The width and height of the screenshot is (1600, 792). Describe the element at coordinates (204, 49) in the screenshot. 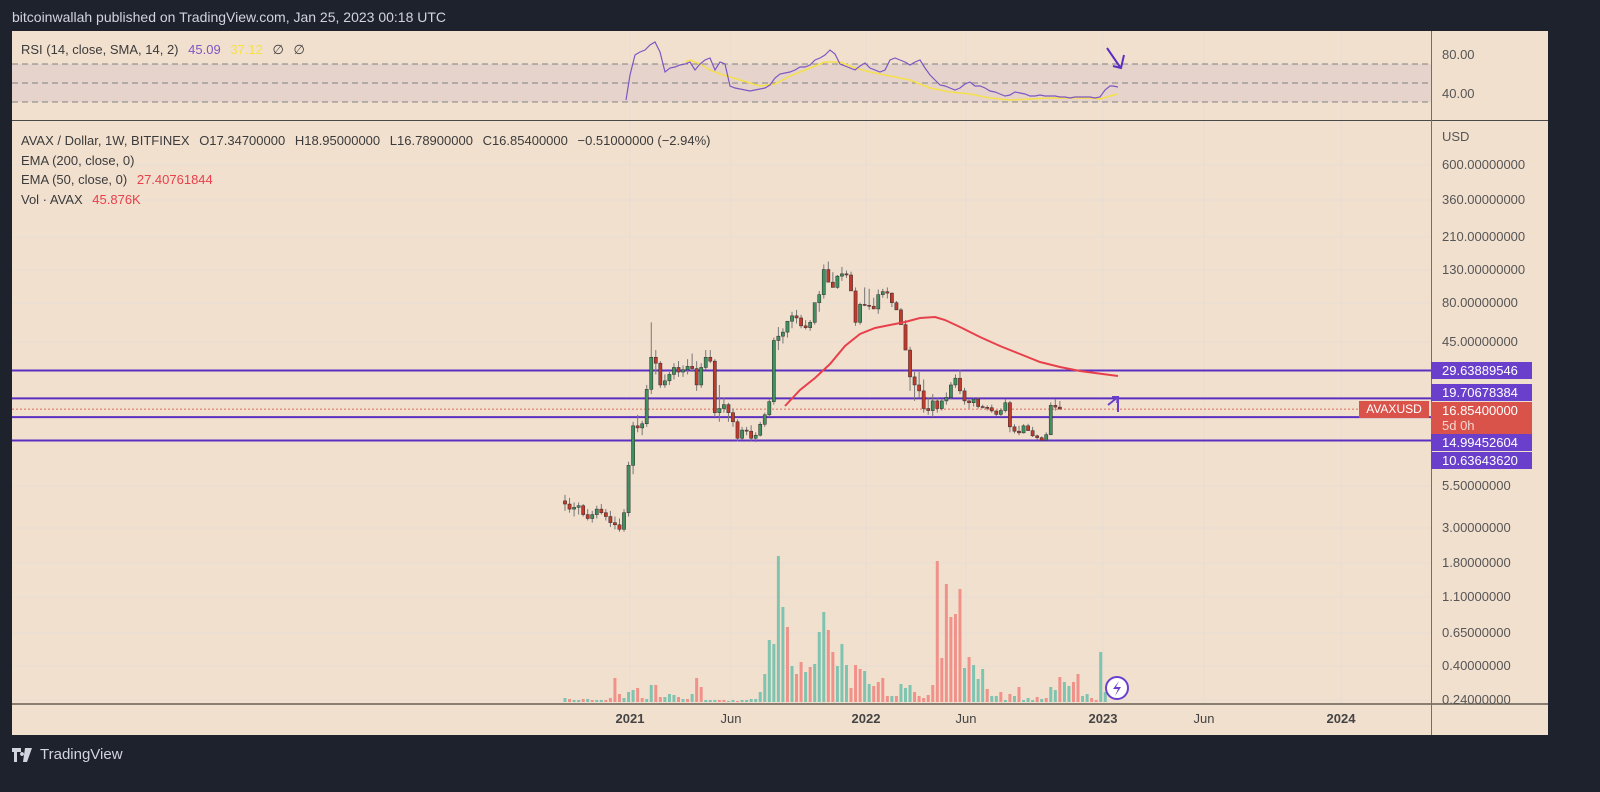

I see `rsi-value: 45.09` at that location.